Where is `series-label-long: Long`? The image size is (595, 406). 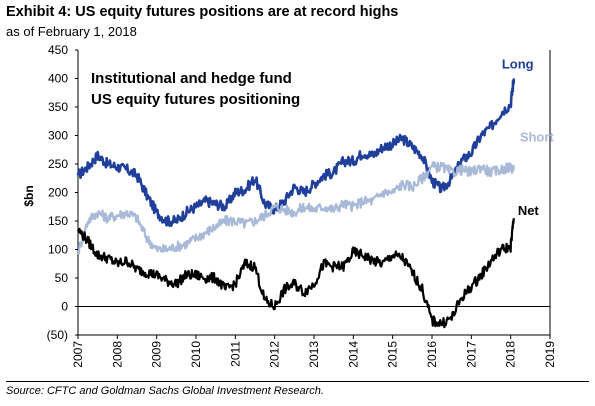
series-label-long: Long is located at coordinates (518, 64).